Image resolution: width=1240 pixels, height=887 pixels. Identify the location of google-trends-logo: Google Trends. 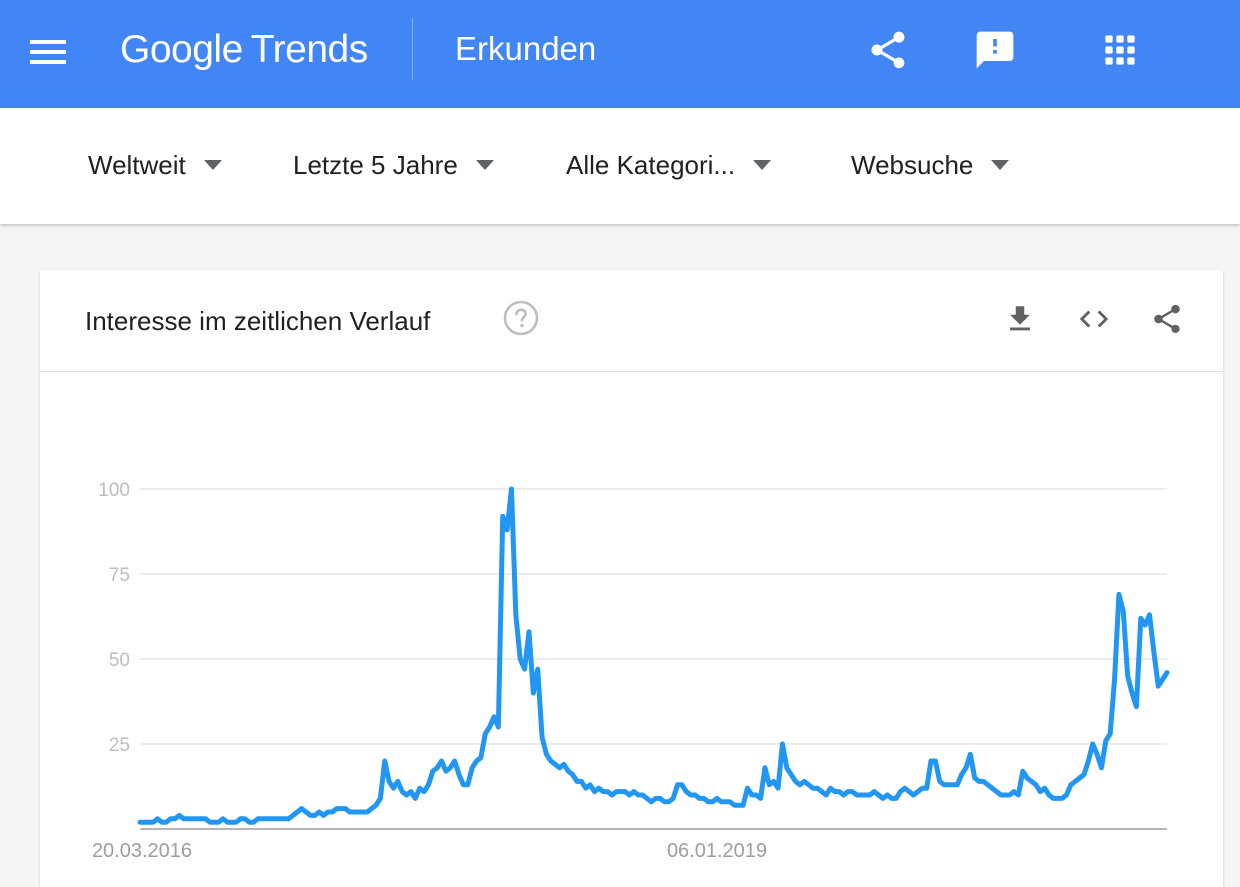
(244, 50).